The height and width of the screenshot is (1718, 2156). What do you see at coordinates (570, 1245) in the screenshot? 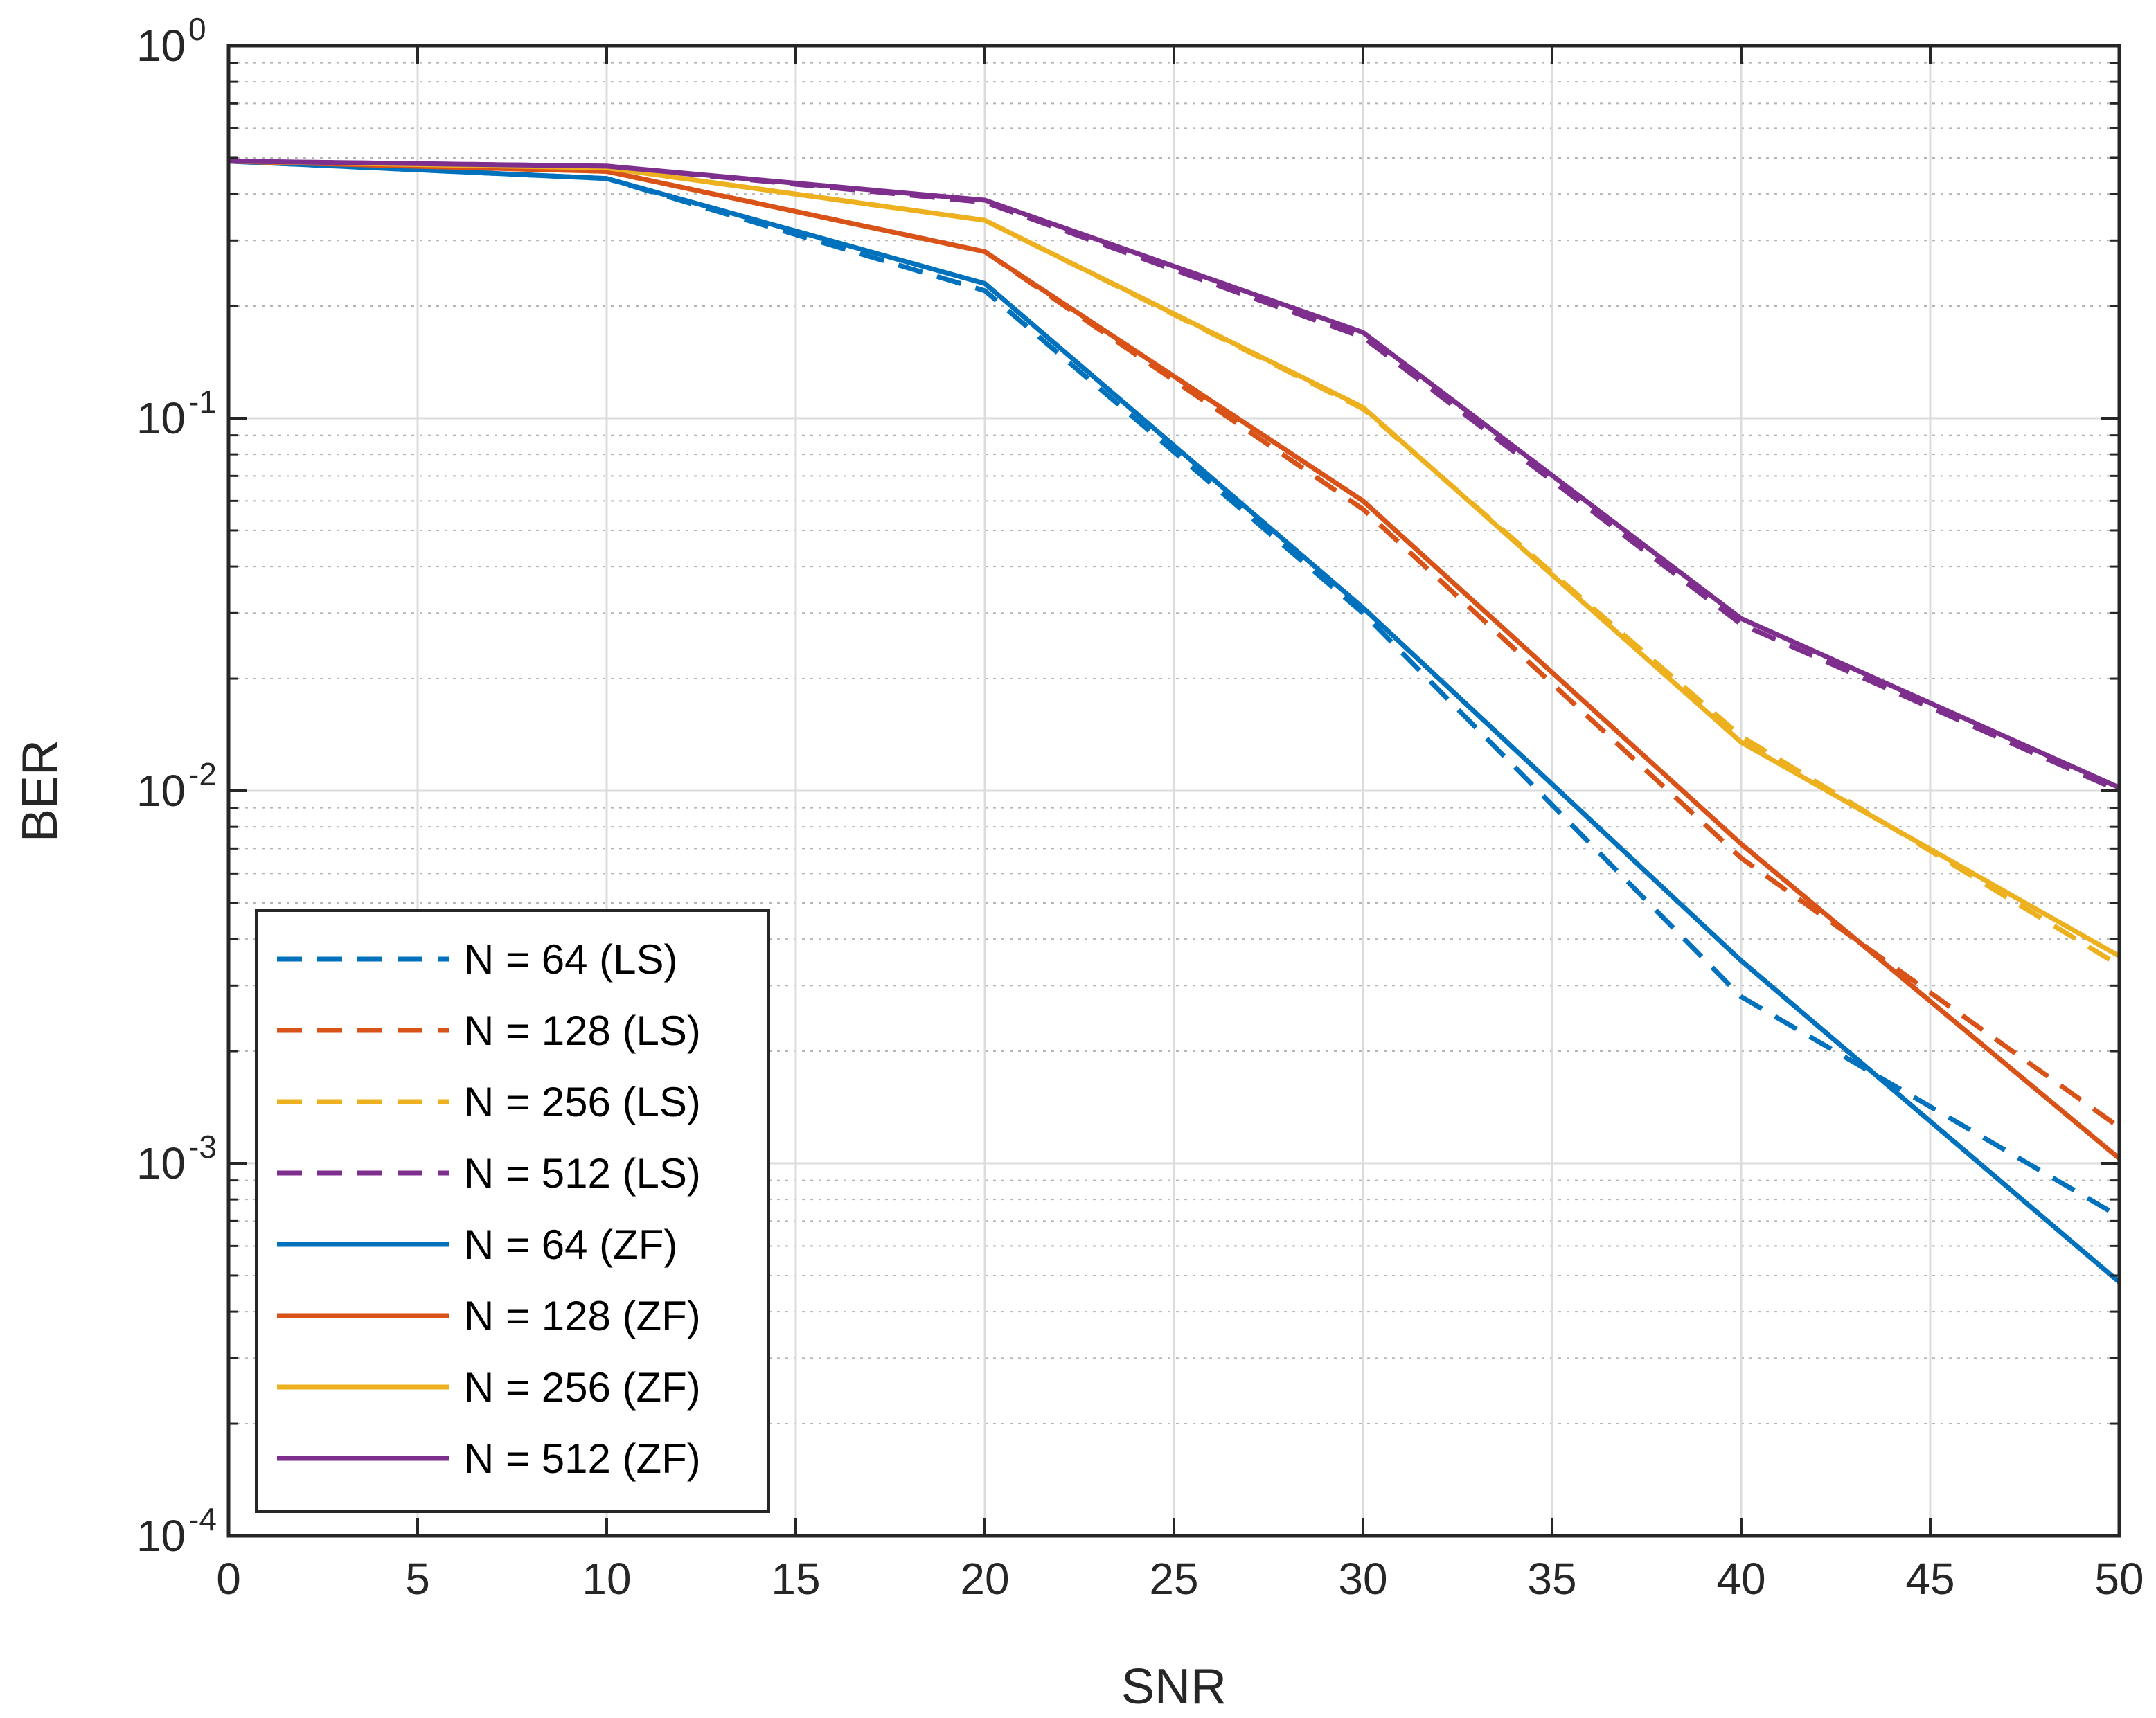
I see `legend-label: N = 64 (ZF)` at bounding box center [570, 1245].